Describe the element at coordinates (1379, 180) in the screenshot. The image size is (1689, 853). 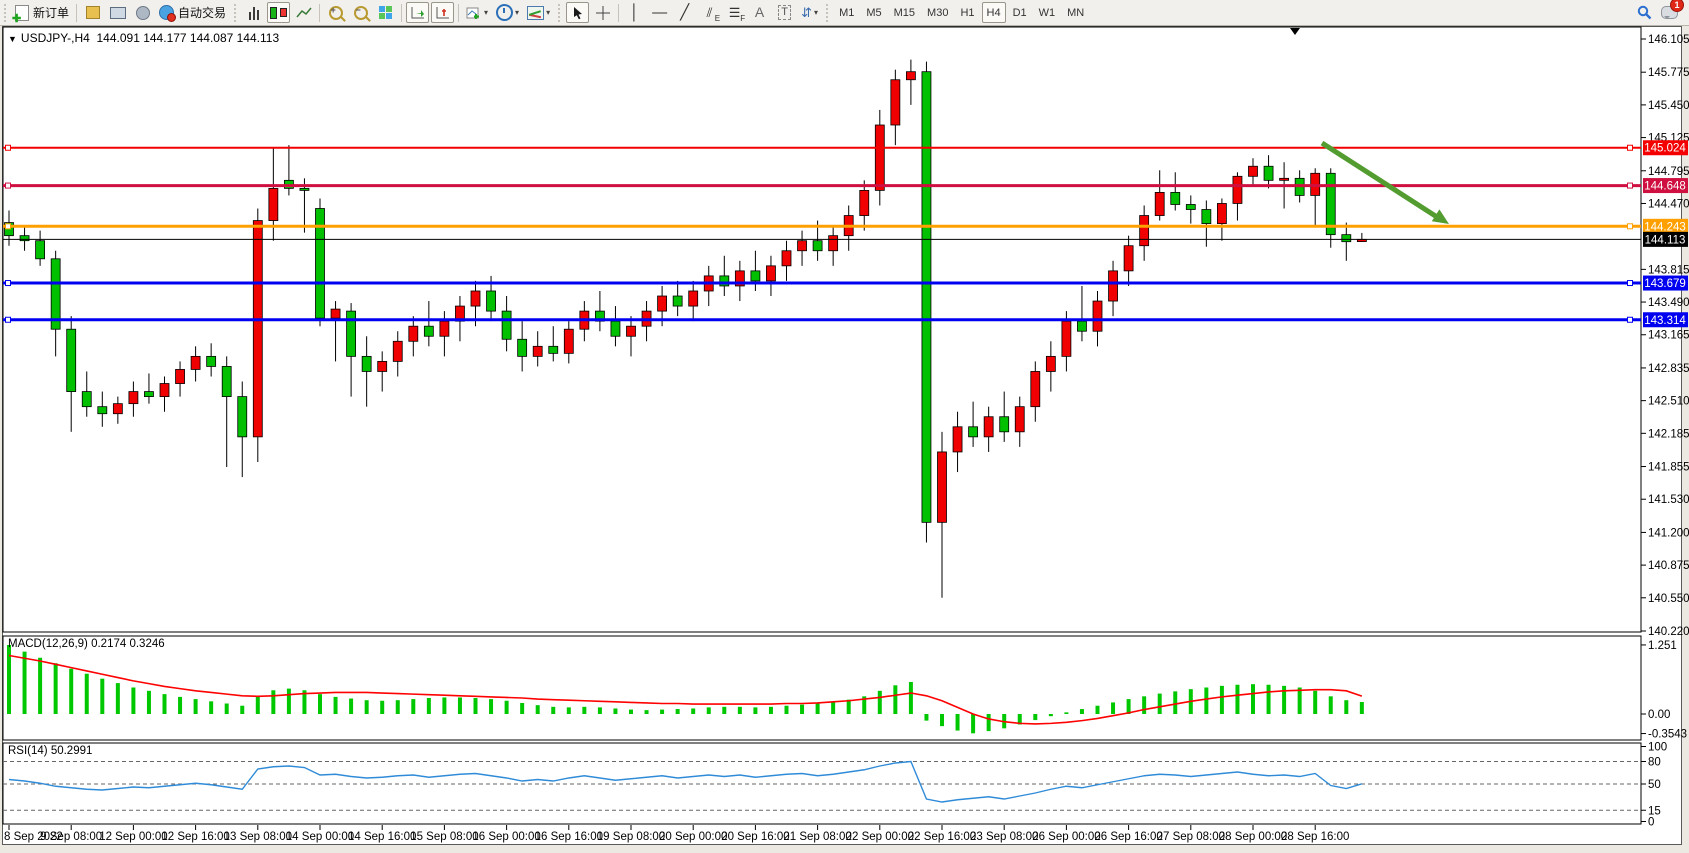
I see `trend-arrow` at that location.